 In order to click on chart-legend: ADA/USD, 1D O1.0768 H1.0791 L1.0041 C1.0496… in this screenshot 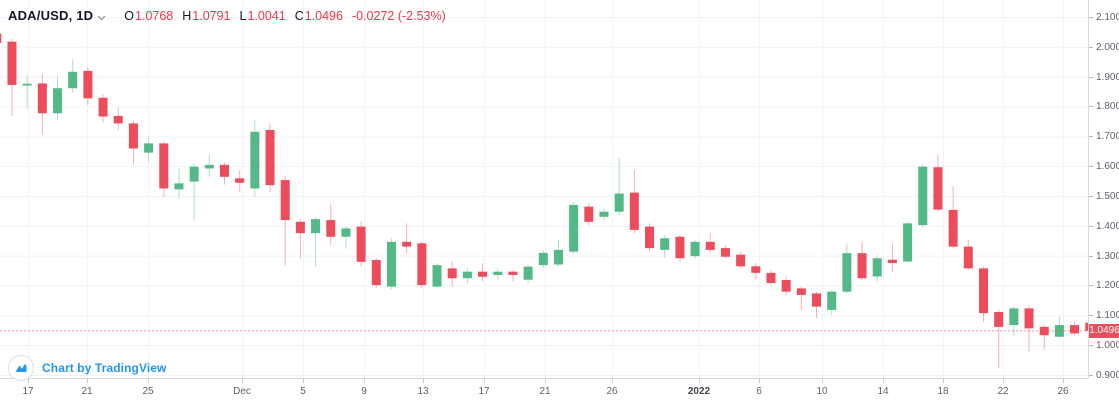, I will do `click(227, 15)`.